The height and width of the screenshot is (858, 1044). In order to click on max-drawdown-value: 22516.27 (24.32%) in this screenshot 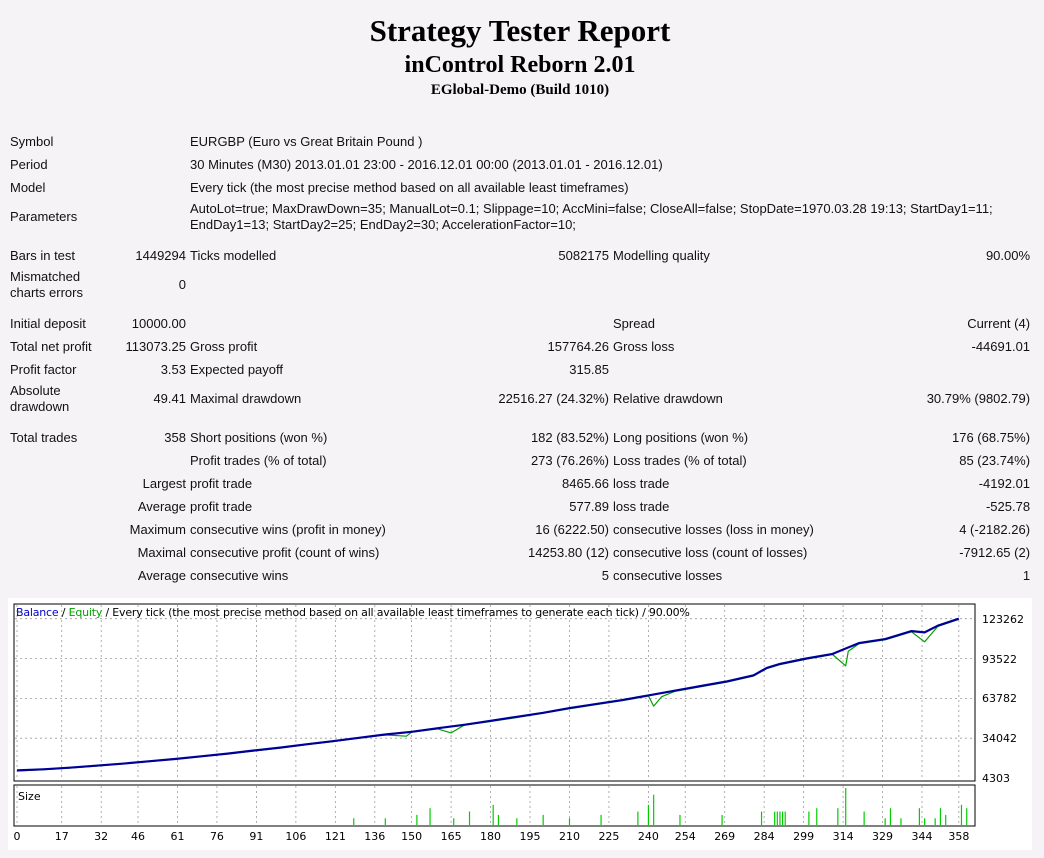, I will do `click(553, 398)`.